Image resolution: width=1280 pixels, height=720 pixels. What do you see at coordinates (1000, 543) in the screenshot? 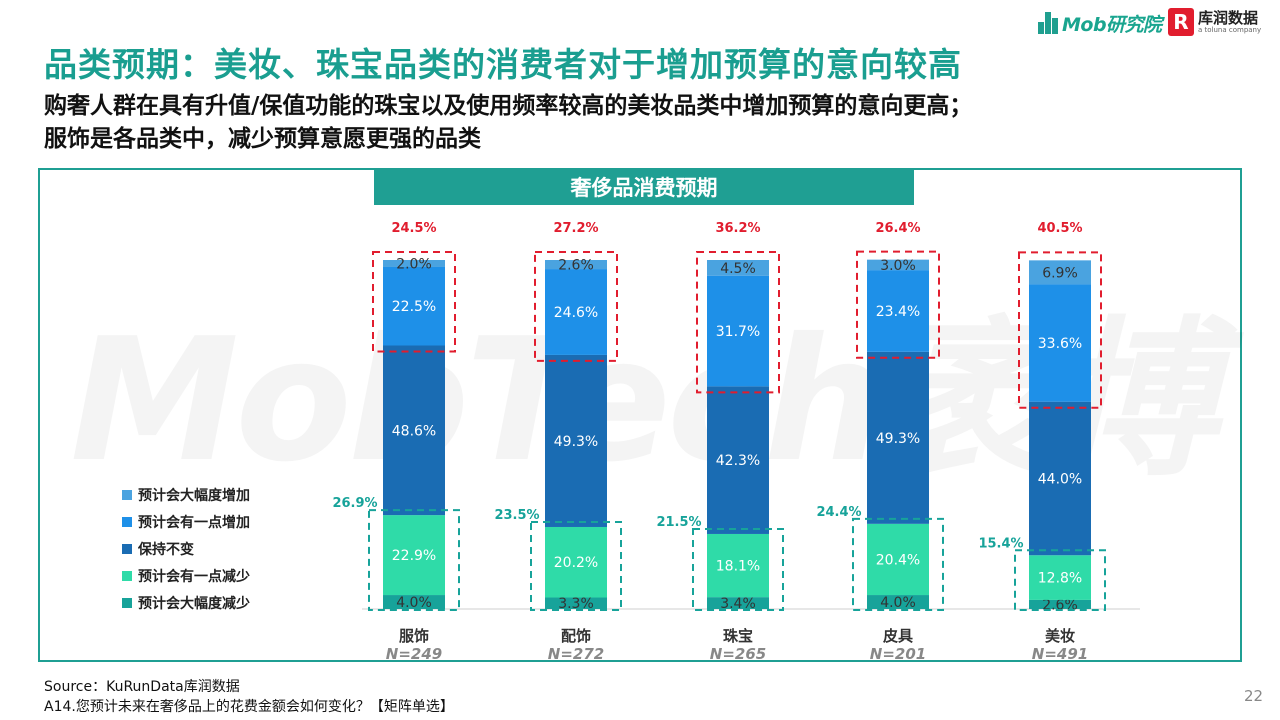
I see `decrease-total-label: 15.4%` at bounding box center [1000, 543].